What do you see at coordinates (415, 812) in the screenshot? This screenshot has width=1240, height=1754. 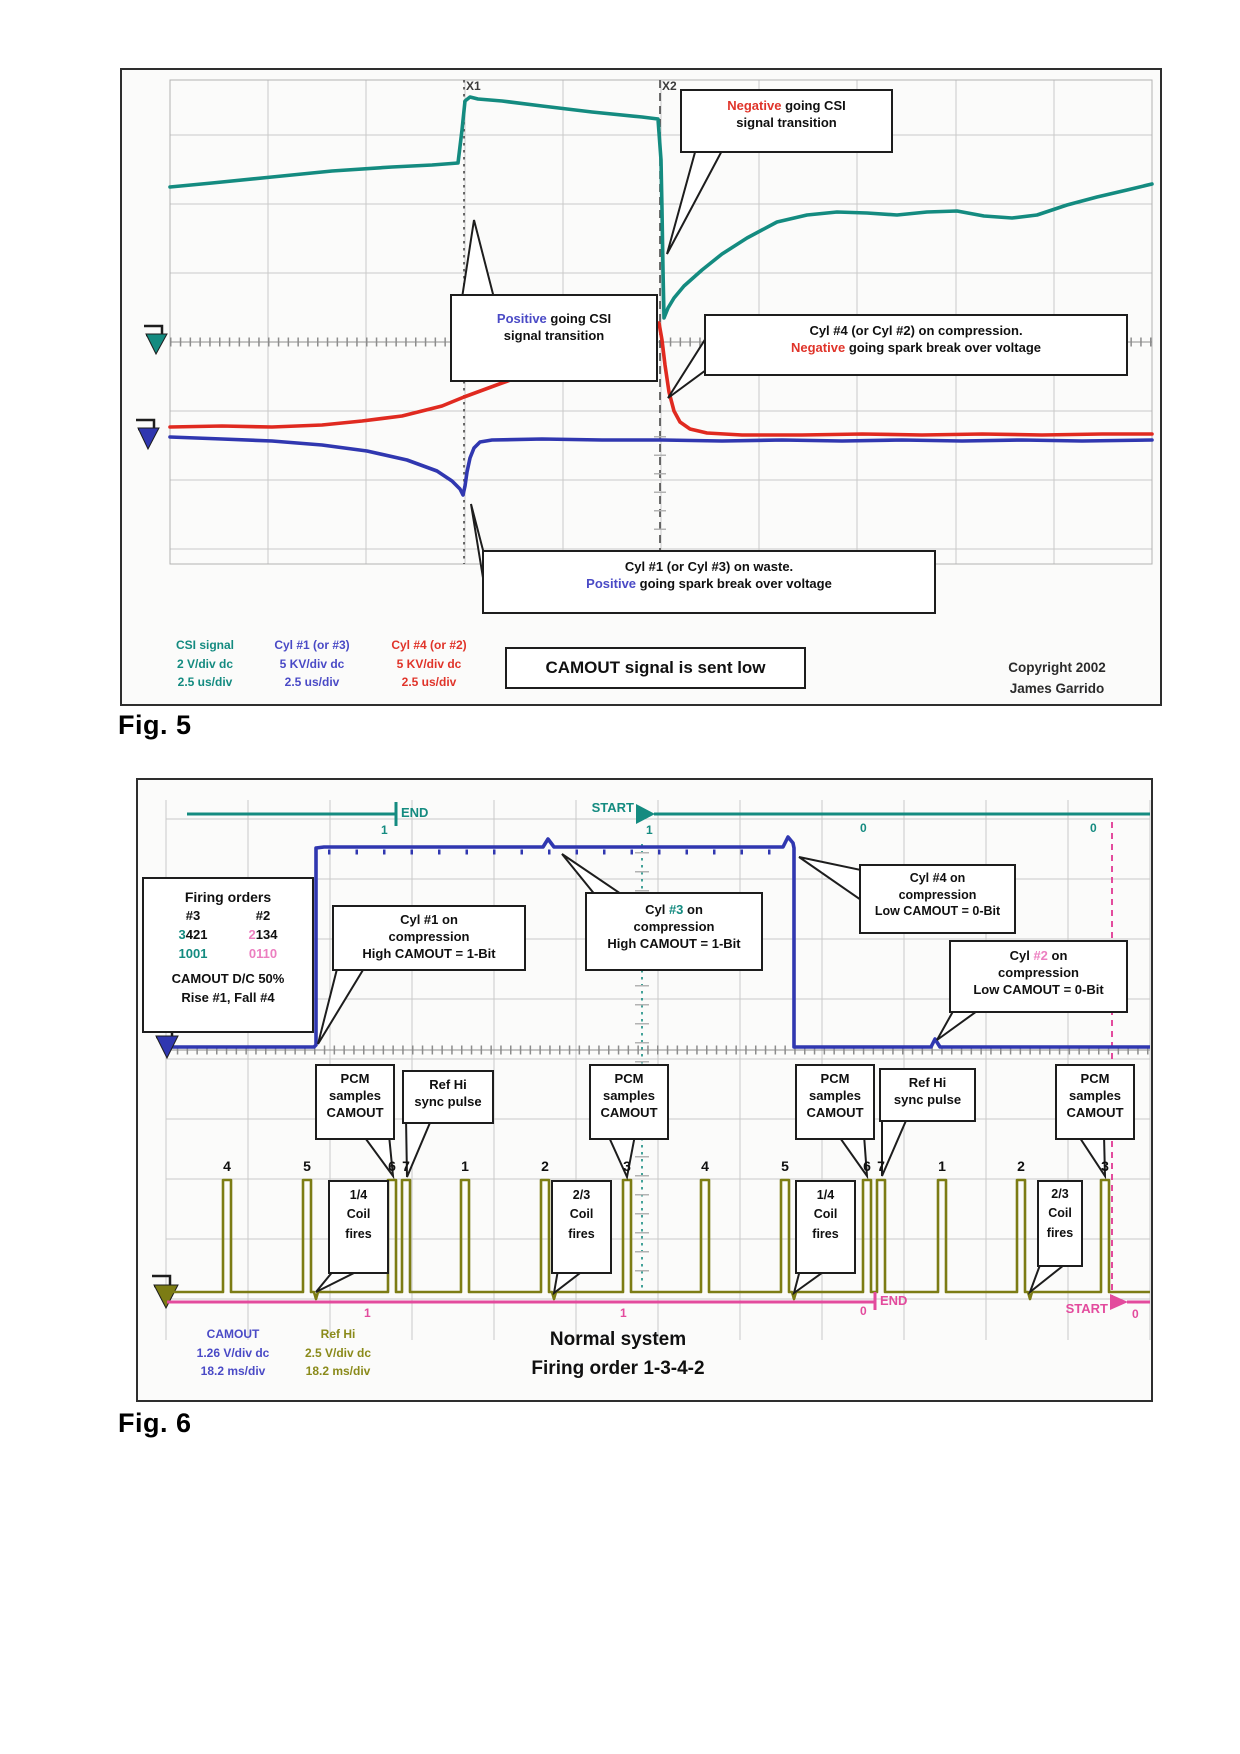 I see `marker-end-teal: END` at bounding box center [415, 812].